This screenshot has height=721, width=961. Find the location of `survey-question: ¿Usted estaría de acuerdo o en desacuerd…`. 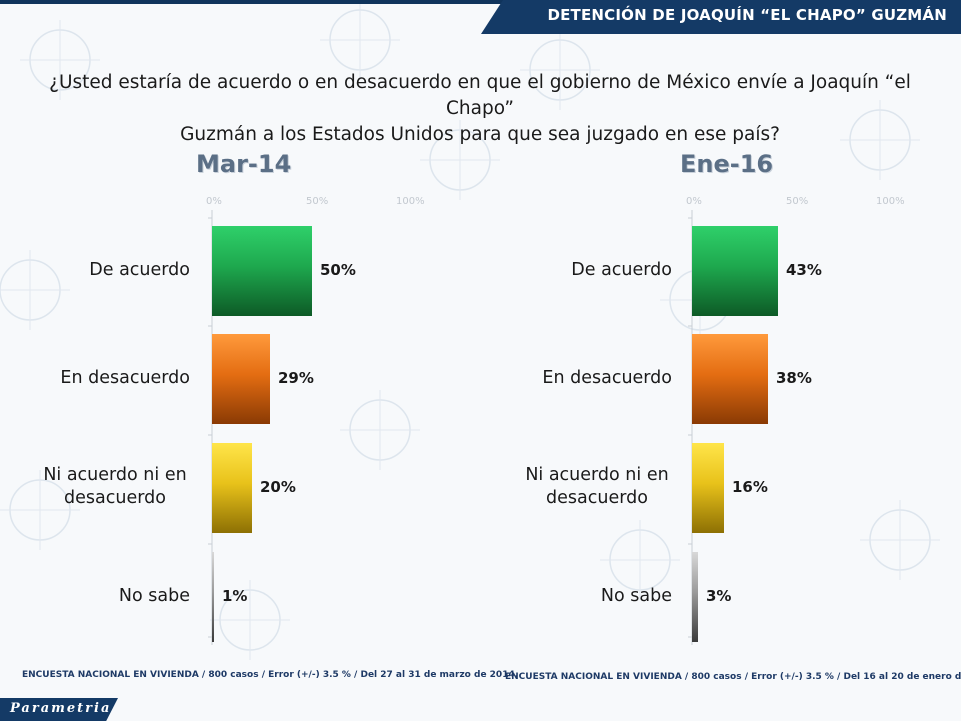

survey-question: ¿Usted estaría de acuerdo o en desacuerd… is located at coordinates (480, 109).